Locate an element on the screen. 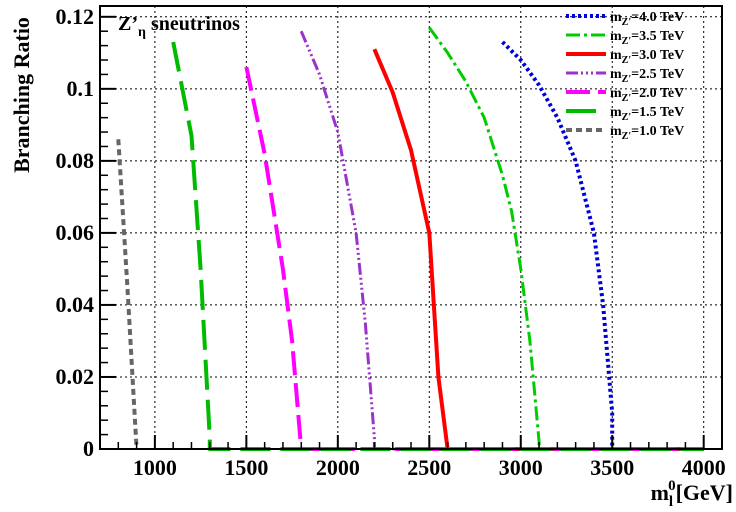 Image resolution: width=736 pixels, height=512 pixels. x-tick-label: 1500 is located at coordinates (246, 467).